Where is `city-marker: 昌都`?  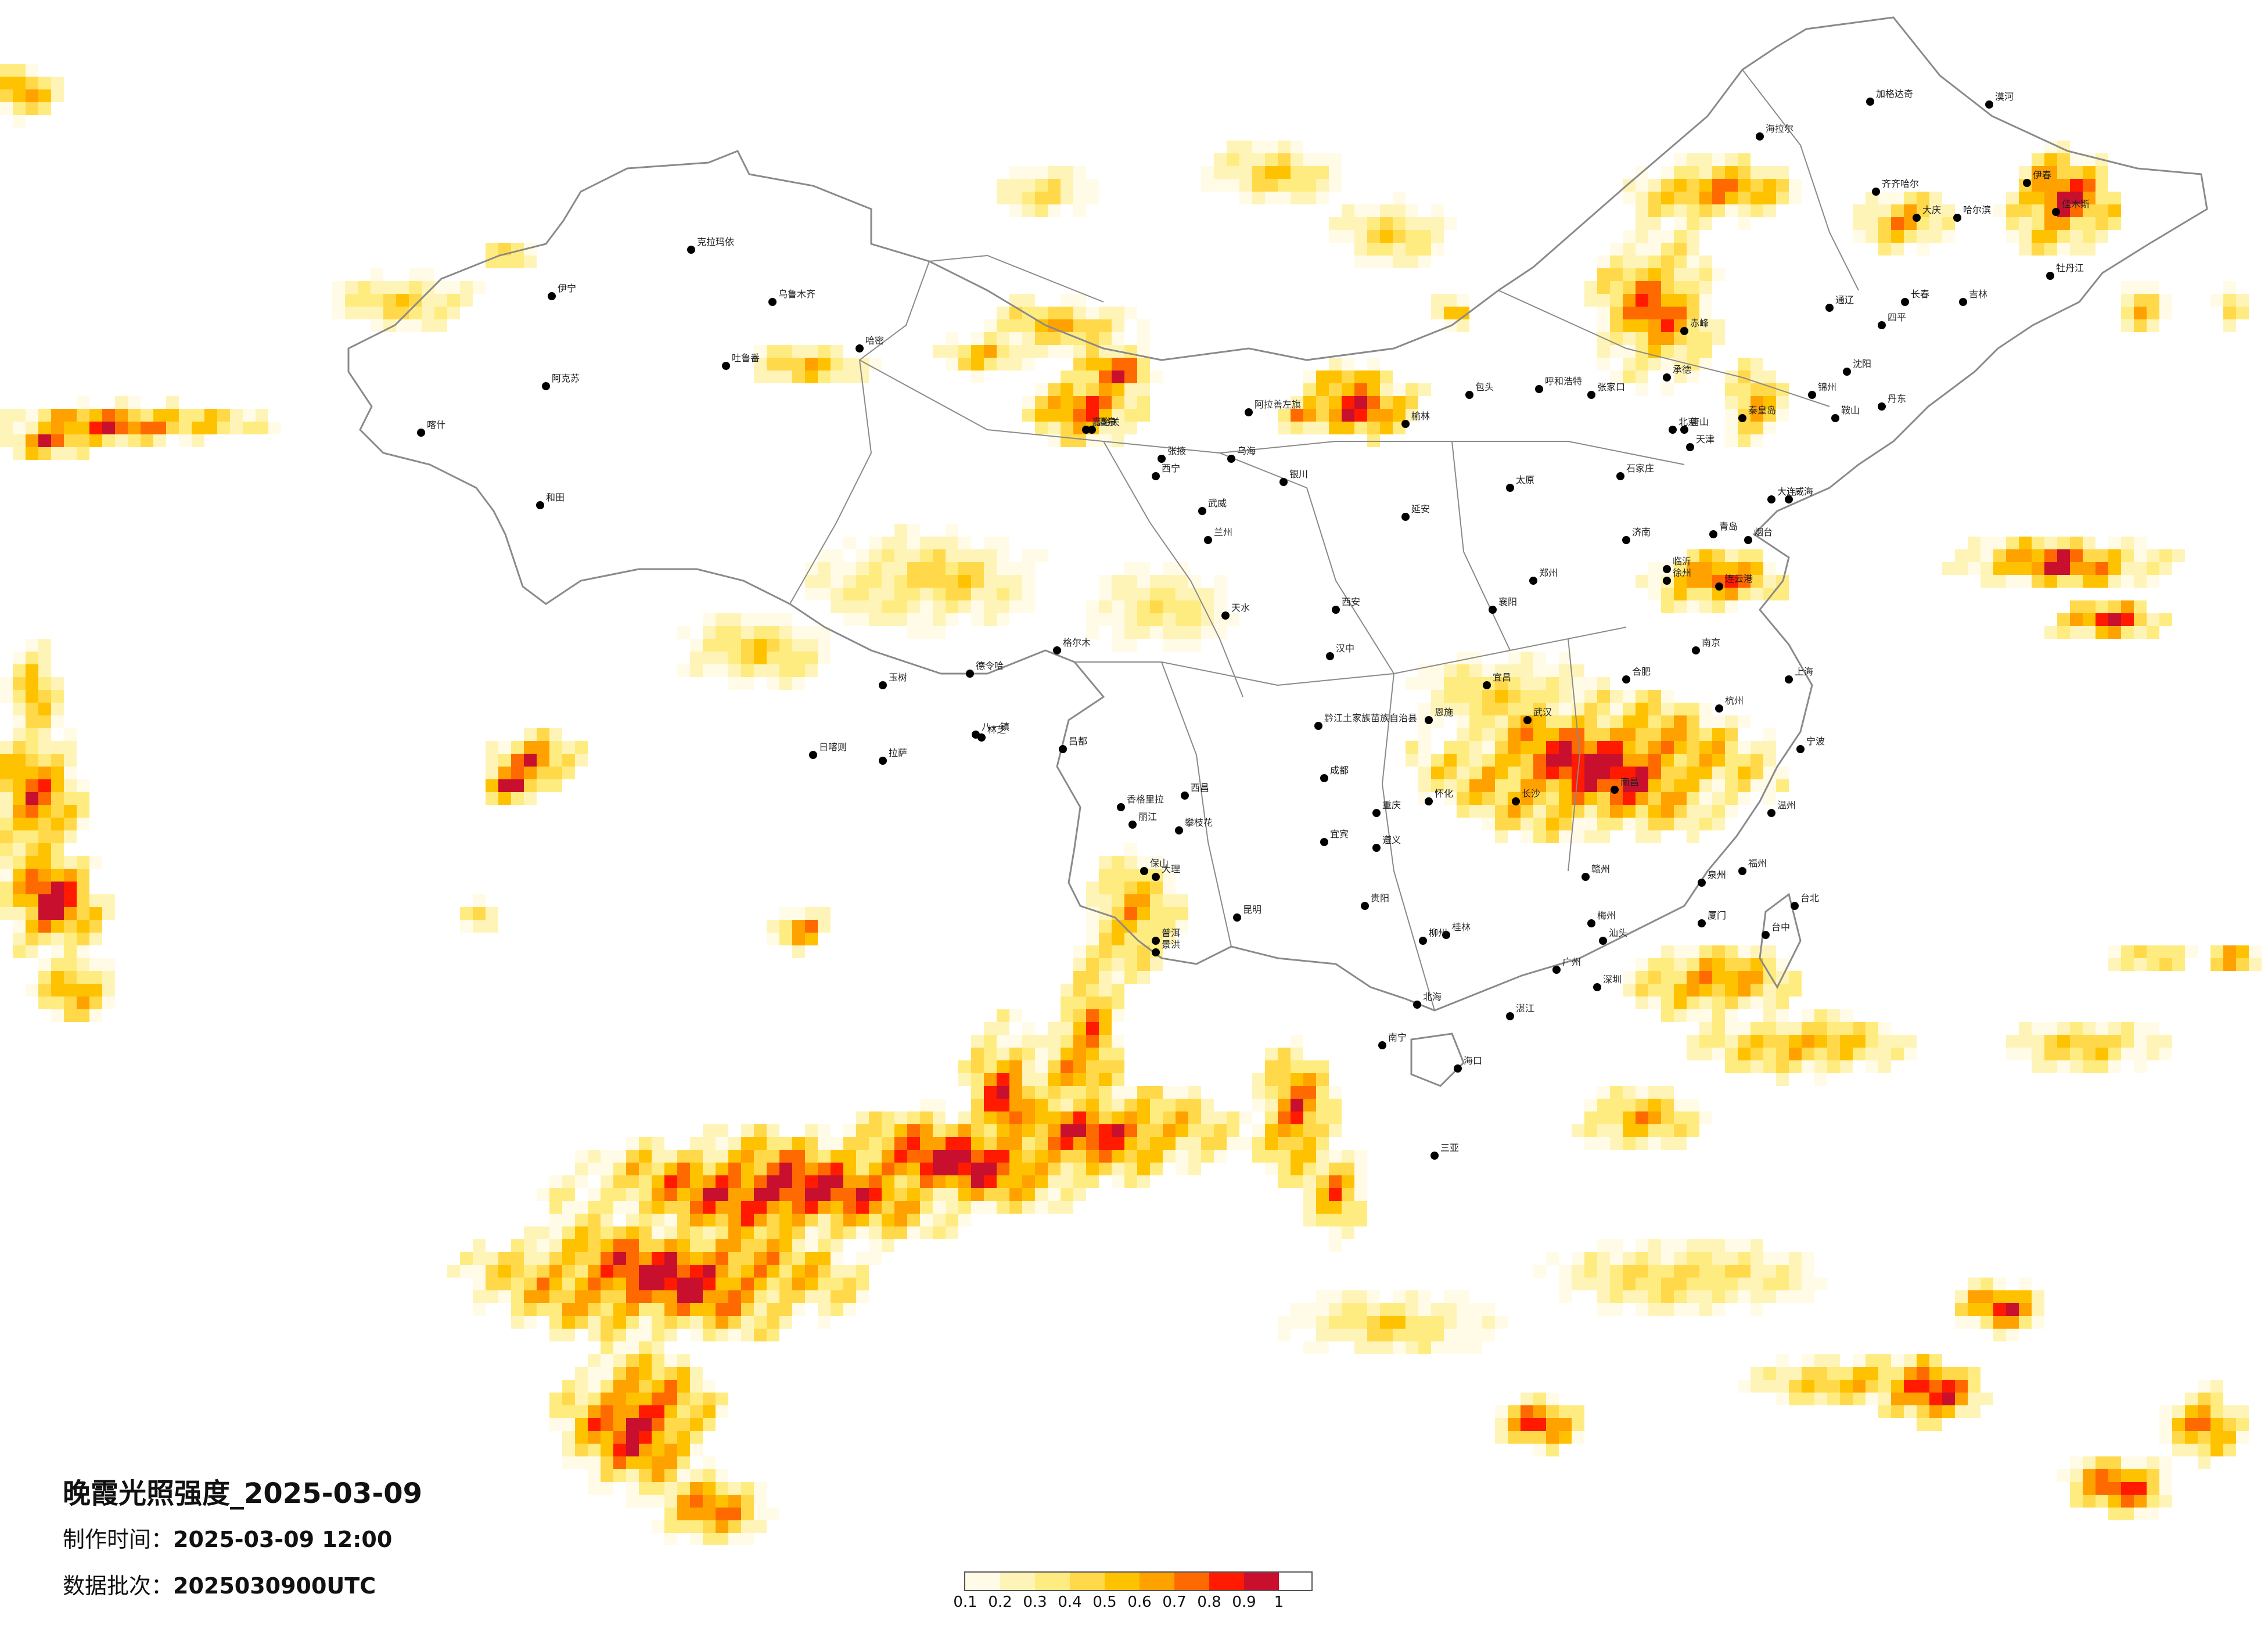 city-marker: 昌都 is located at coordinates (1073, 744).